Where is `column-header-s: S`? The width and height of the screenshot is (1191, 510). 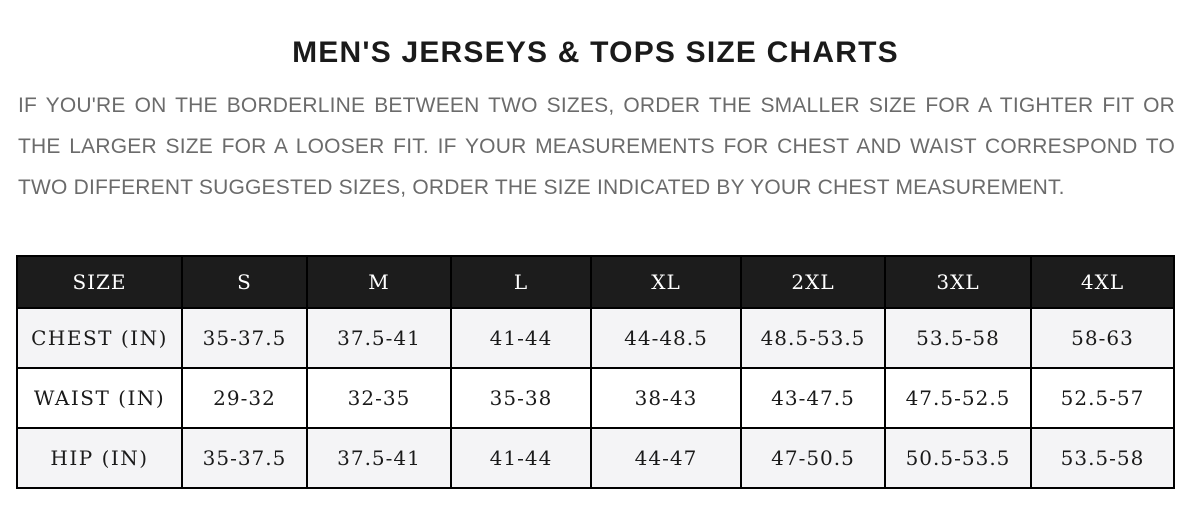
column-header-s: S is located at coordinates (244, 282).